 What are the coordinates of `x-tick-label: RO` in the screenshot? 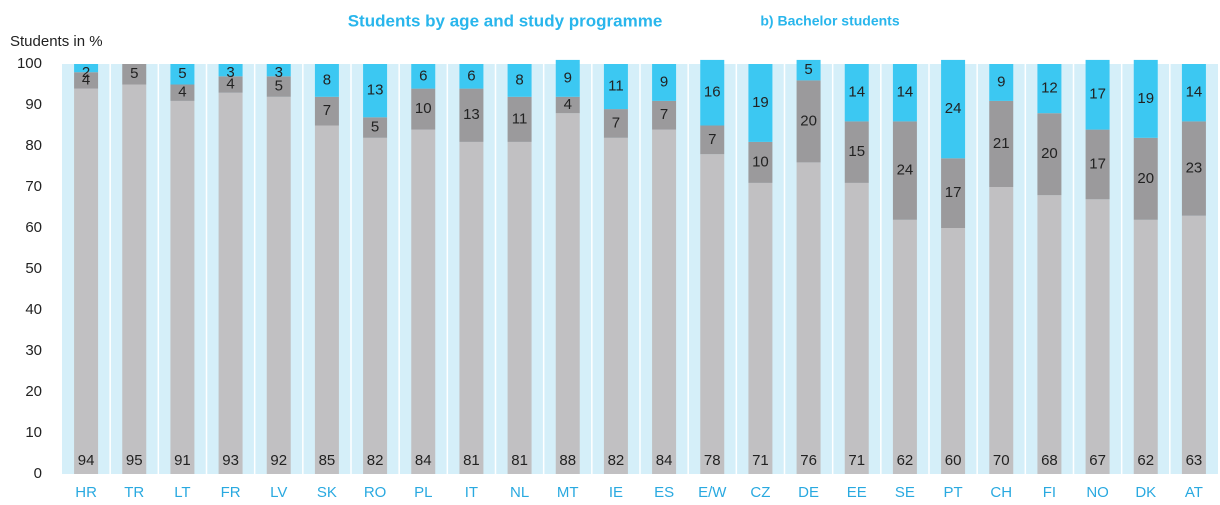 It's located at (375, 492).